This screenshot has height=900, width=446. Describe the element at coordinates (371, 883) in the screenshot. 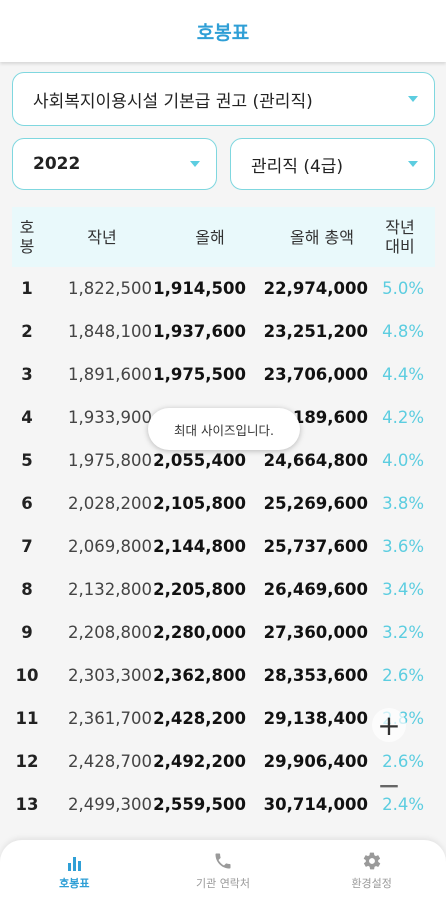

I see `nav-label-settings: 환경설정` at that location.